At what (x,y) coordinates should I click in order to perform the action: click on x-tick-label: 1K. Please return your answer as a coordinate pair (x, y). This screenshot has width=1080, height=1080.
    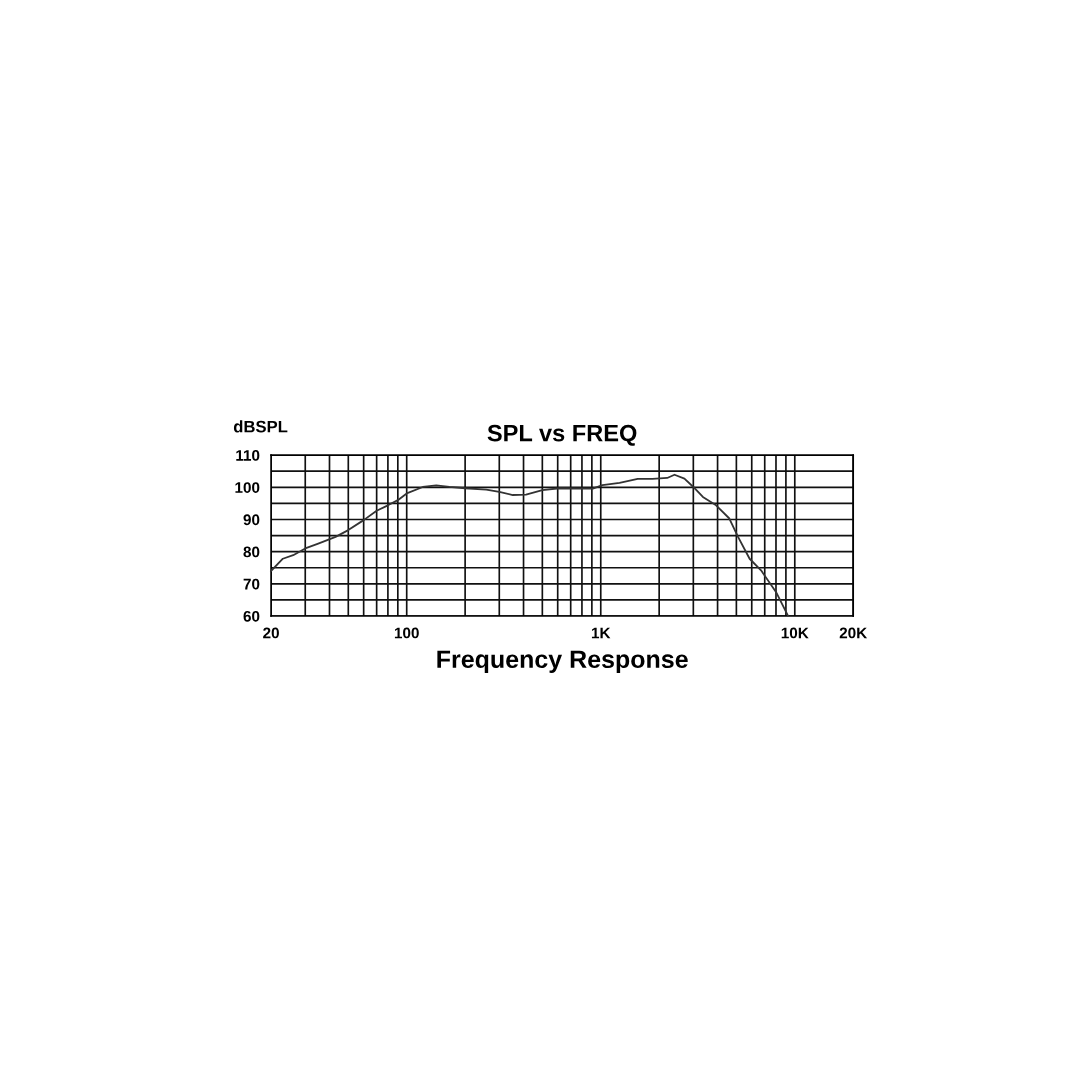
    Looking at the image, I should click on (601, 633).